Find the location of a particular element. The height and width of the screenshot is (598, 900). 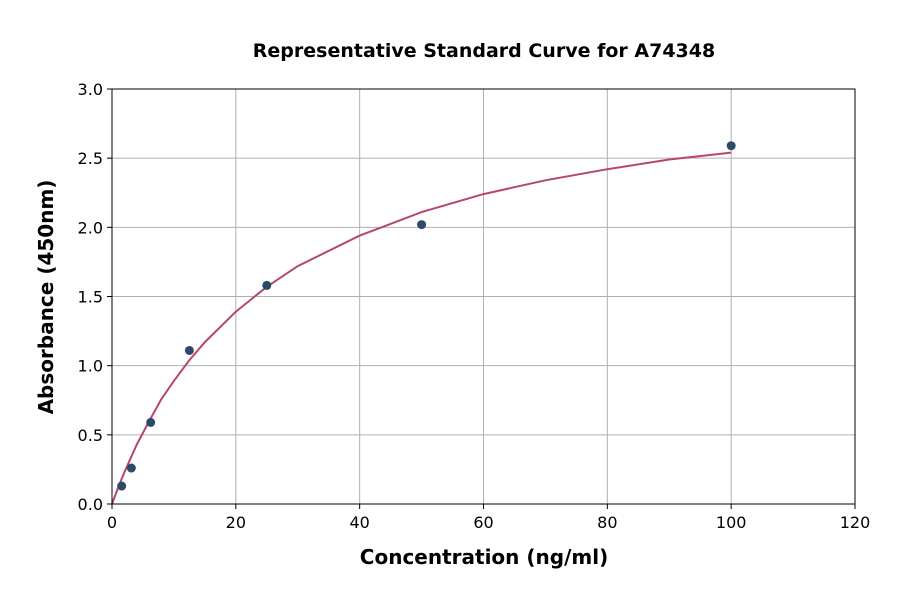

x-tick-label: 60 is located at coordinates (483, 522).